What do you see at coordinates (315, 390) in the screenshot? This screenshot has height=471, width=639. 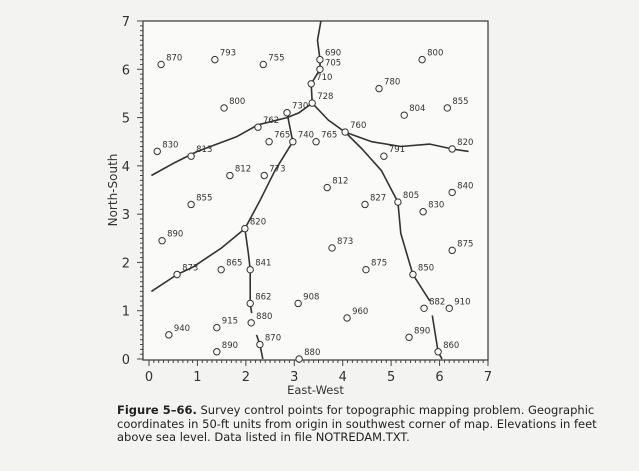 I see `x-axis-label: East-West` at bounding box center [315, 390].